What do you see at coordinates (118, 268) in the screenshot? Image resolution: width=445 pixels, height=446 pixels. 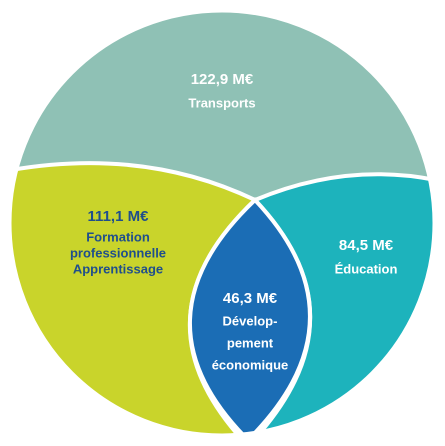 I see `label: Apprentissage` at bounding box center [118, 268].